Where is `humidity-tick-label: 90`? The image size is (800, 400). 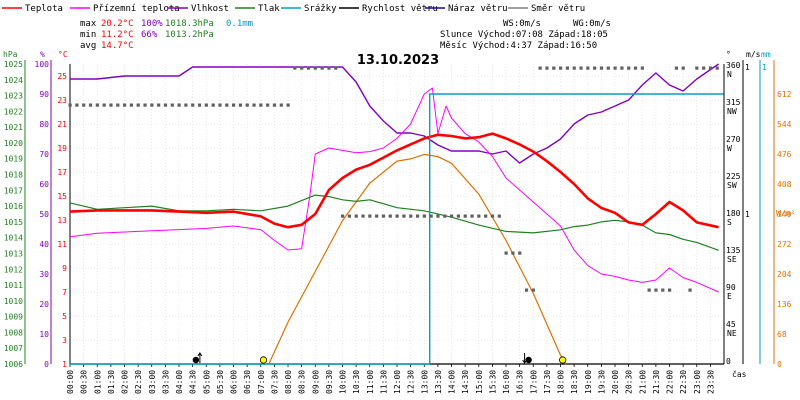 humidity-tick-label: 90 is located at coordinates (44, 94).